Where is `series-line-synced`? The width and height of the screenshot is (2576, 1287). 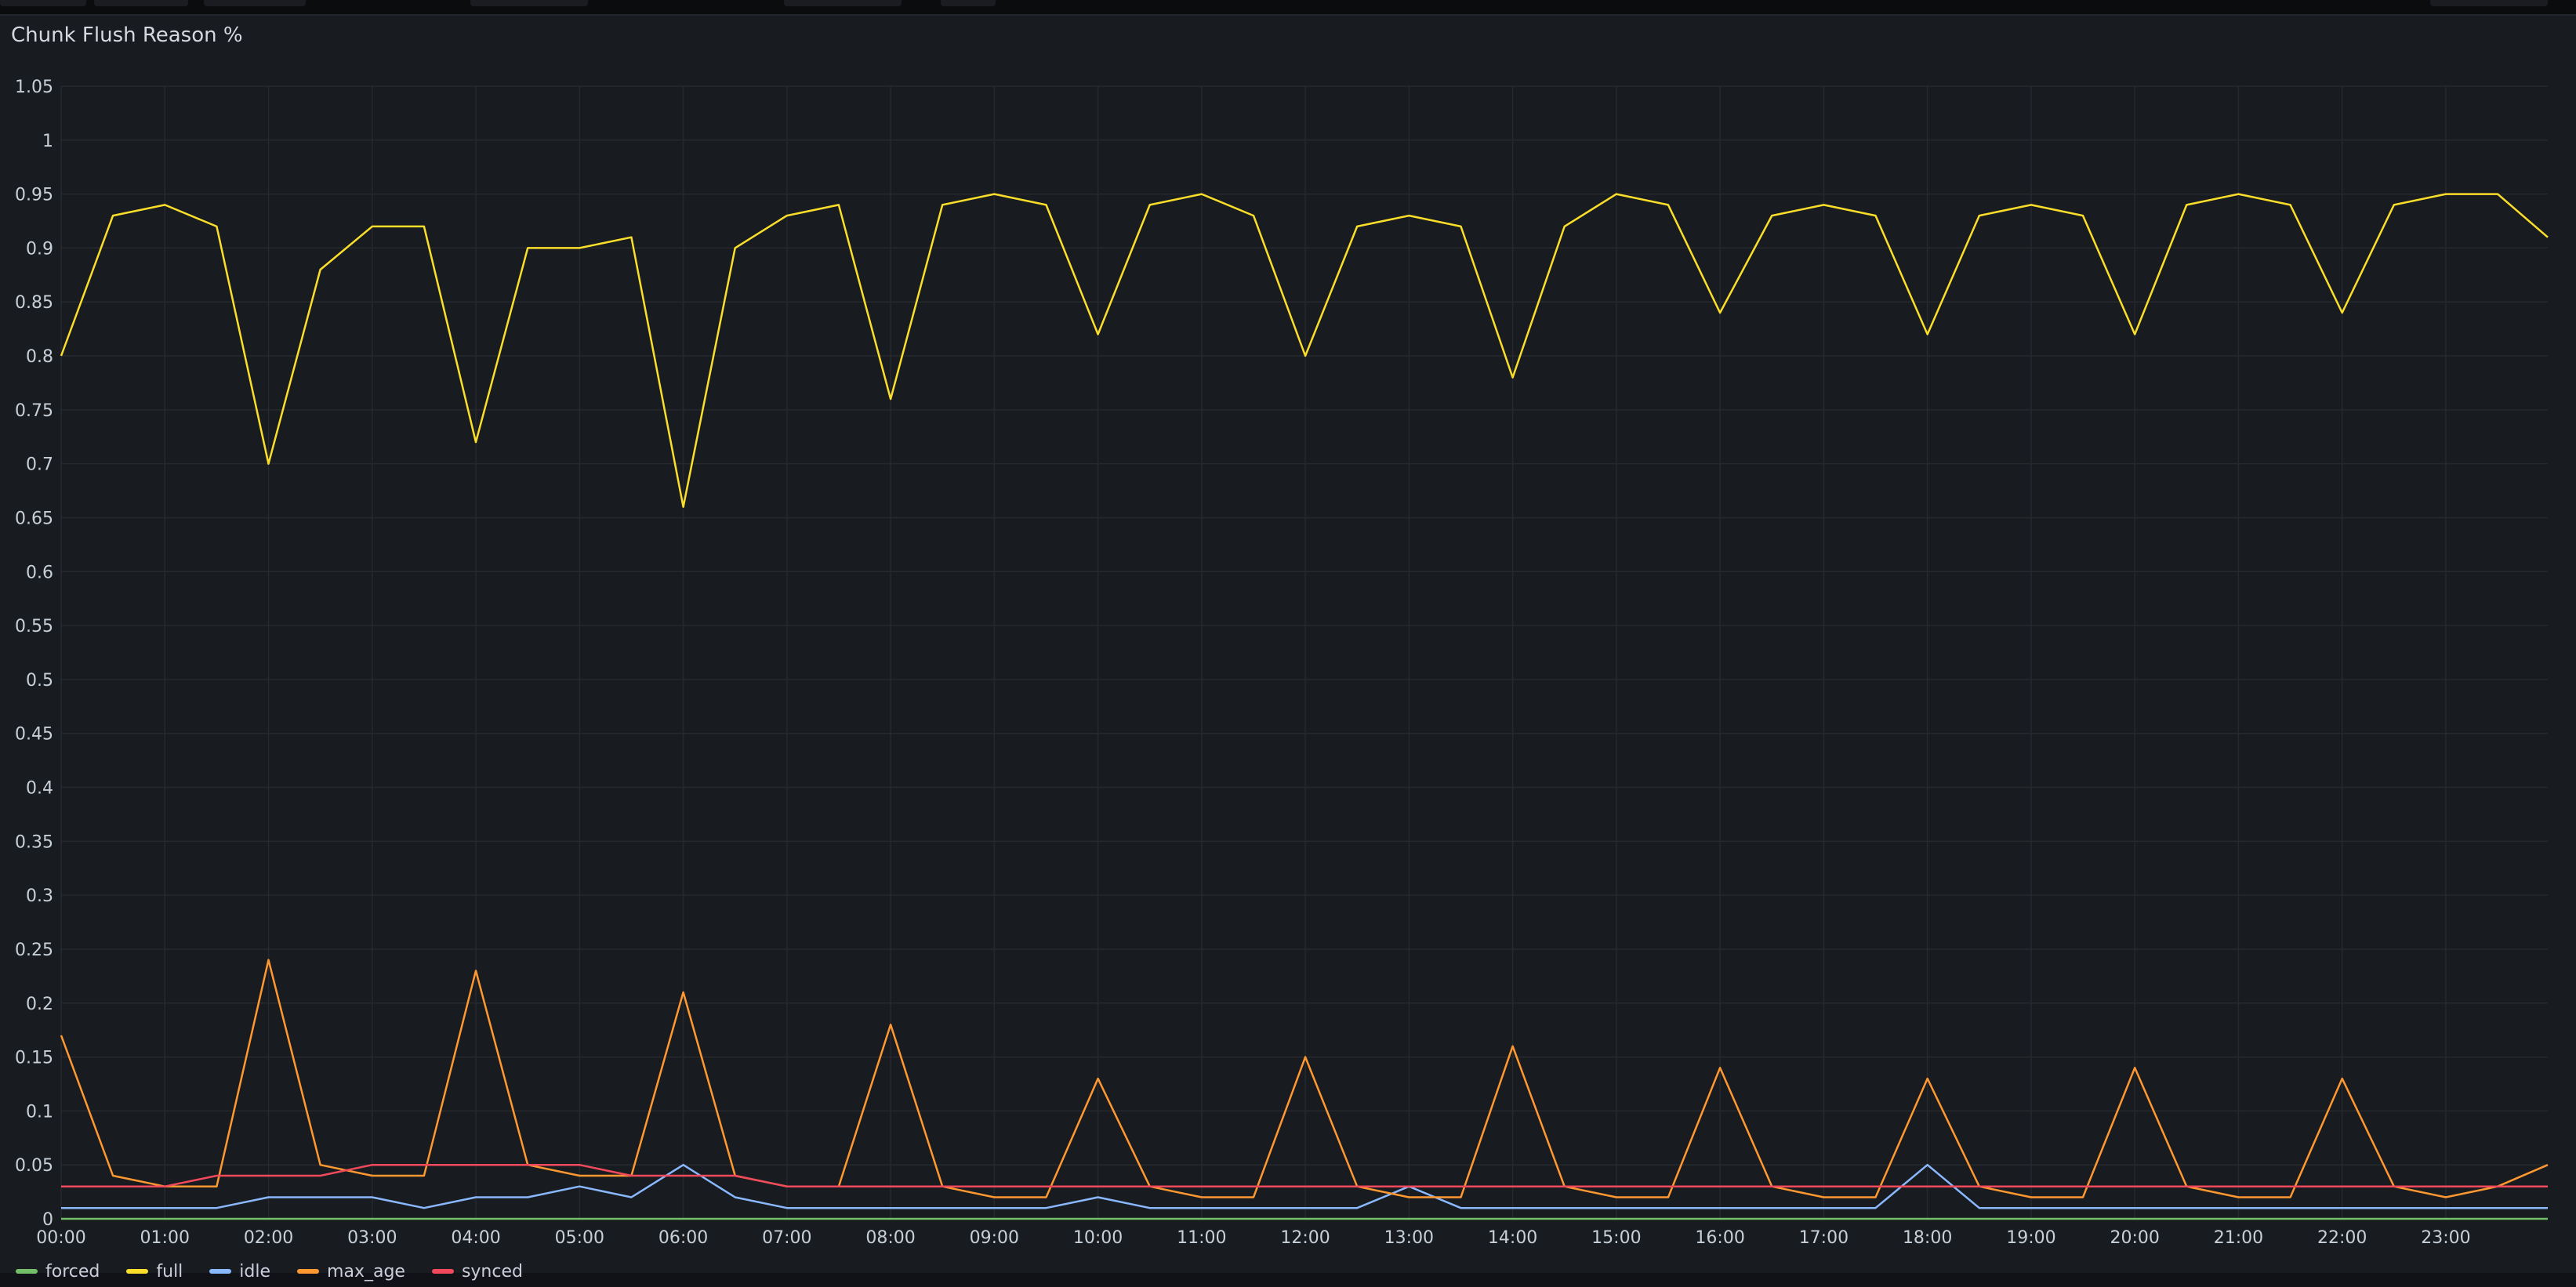
series-line-synced is located at coordinates (1305, 1176).